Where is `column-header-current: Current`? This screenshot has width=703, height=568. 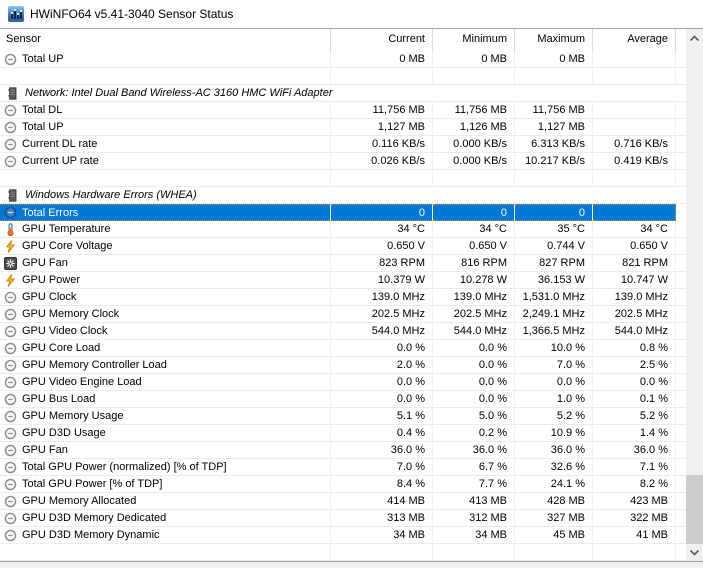 column-header-current: Current is located at coordinates (382, 40).